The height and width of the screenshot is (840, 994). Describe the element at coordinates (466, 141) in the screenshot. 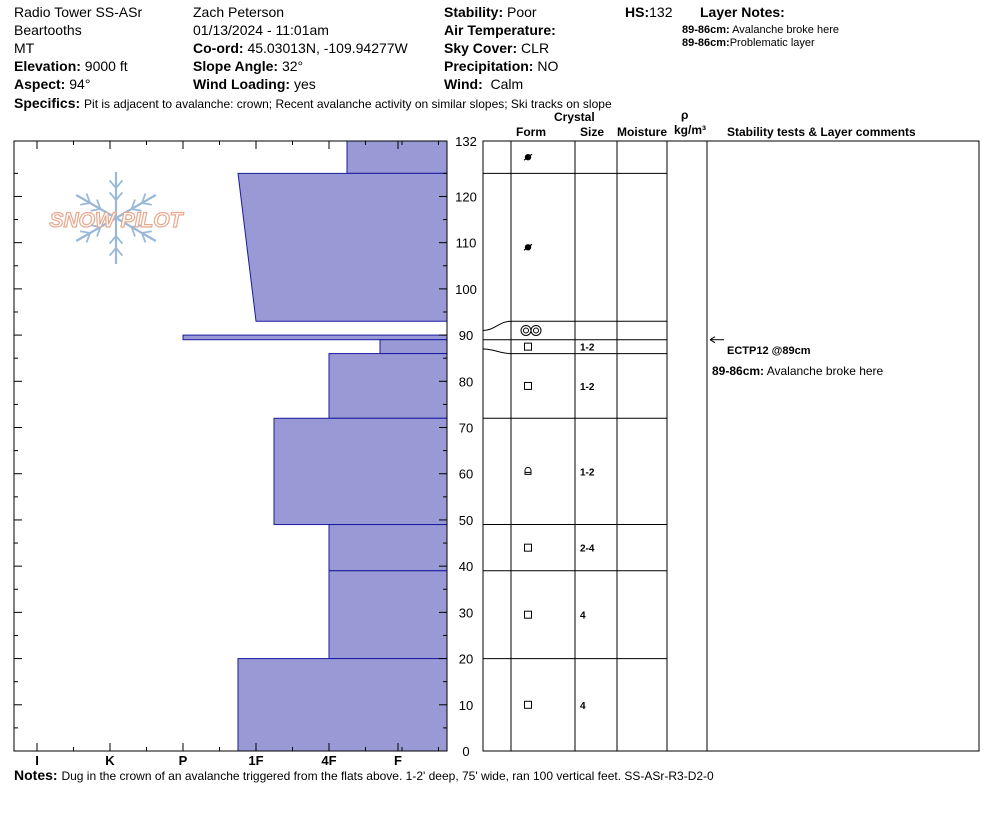

I see `height-tick-label: 132` at that location.